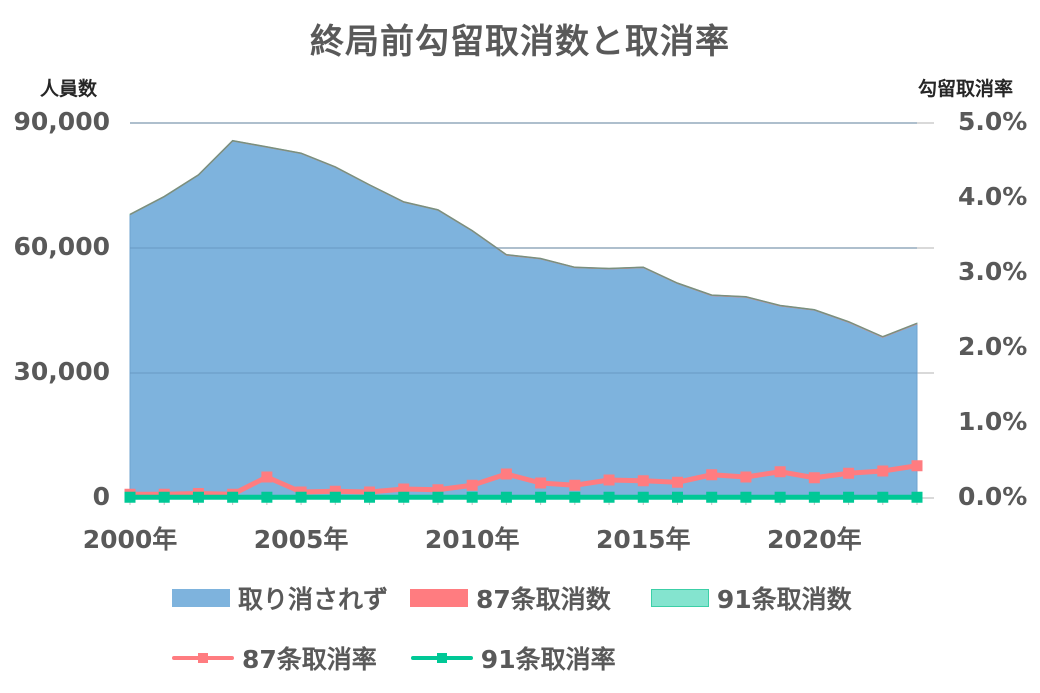 This screenshot has width=1040, height=693. What do you see at coordinates (751, 598) in the screenshot?
I see `legend-item-91-count: 91条取消数` at bounding box center [751, 598].